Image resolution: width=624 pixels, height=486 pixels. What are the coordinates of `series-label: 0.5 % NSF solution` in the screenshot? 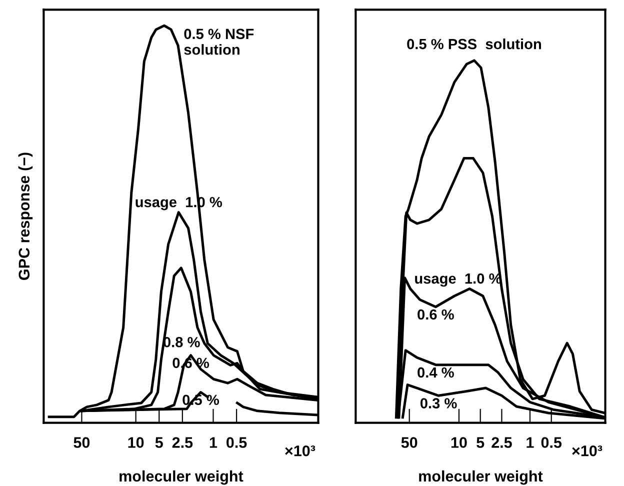 It's located at (219, 41).